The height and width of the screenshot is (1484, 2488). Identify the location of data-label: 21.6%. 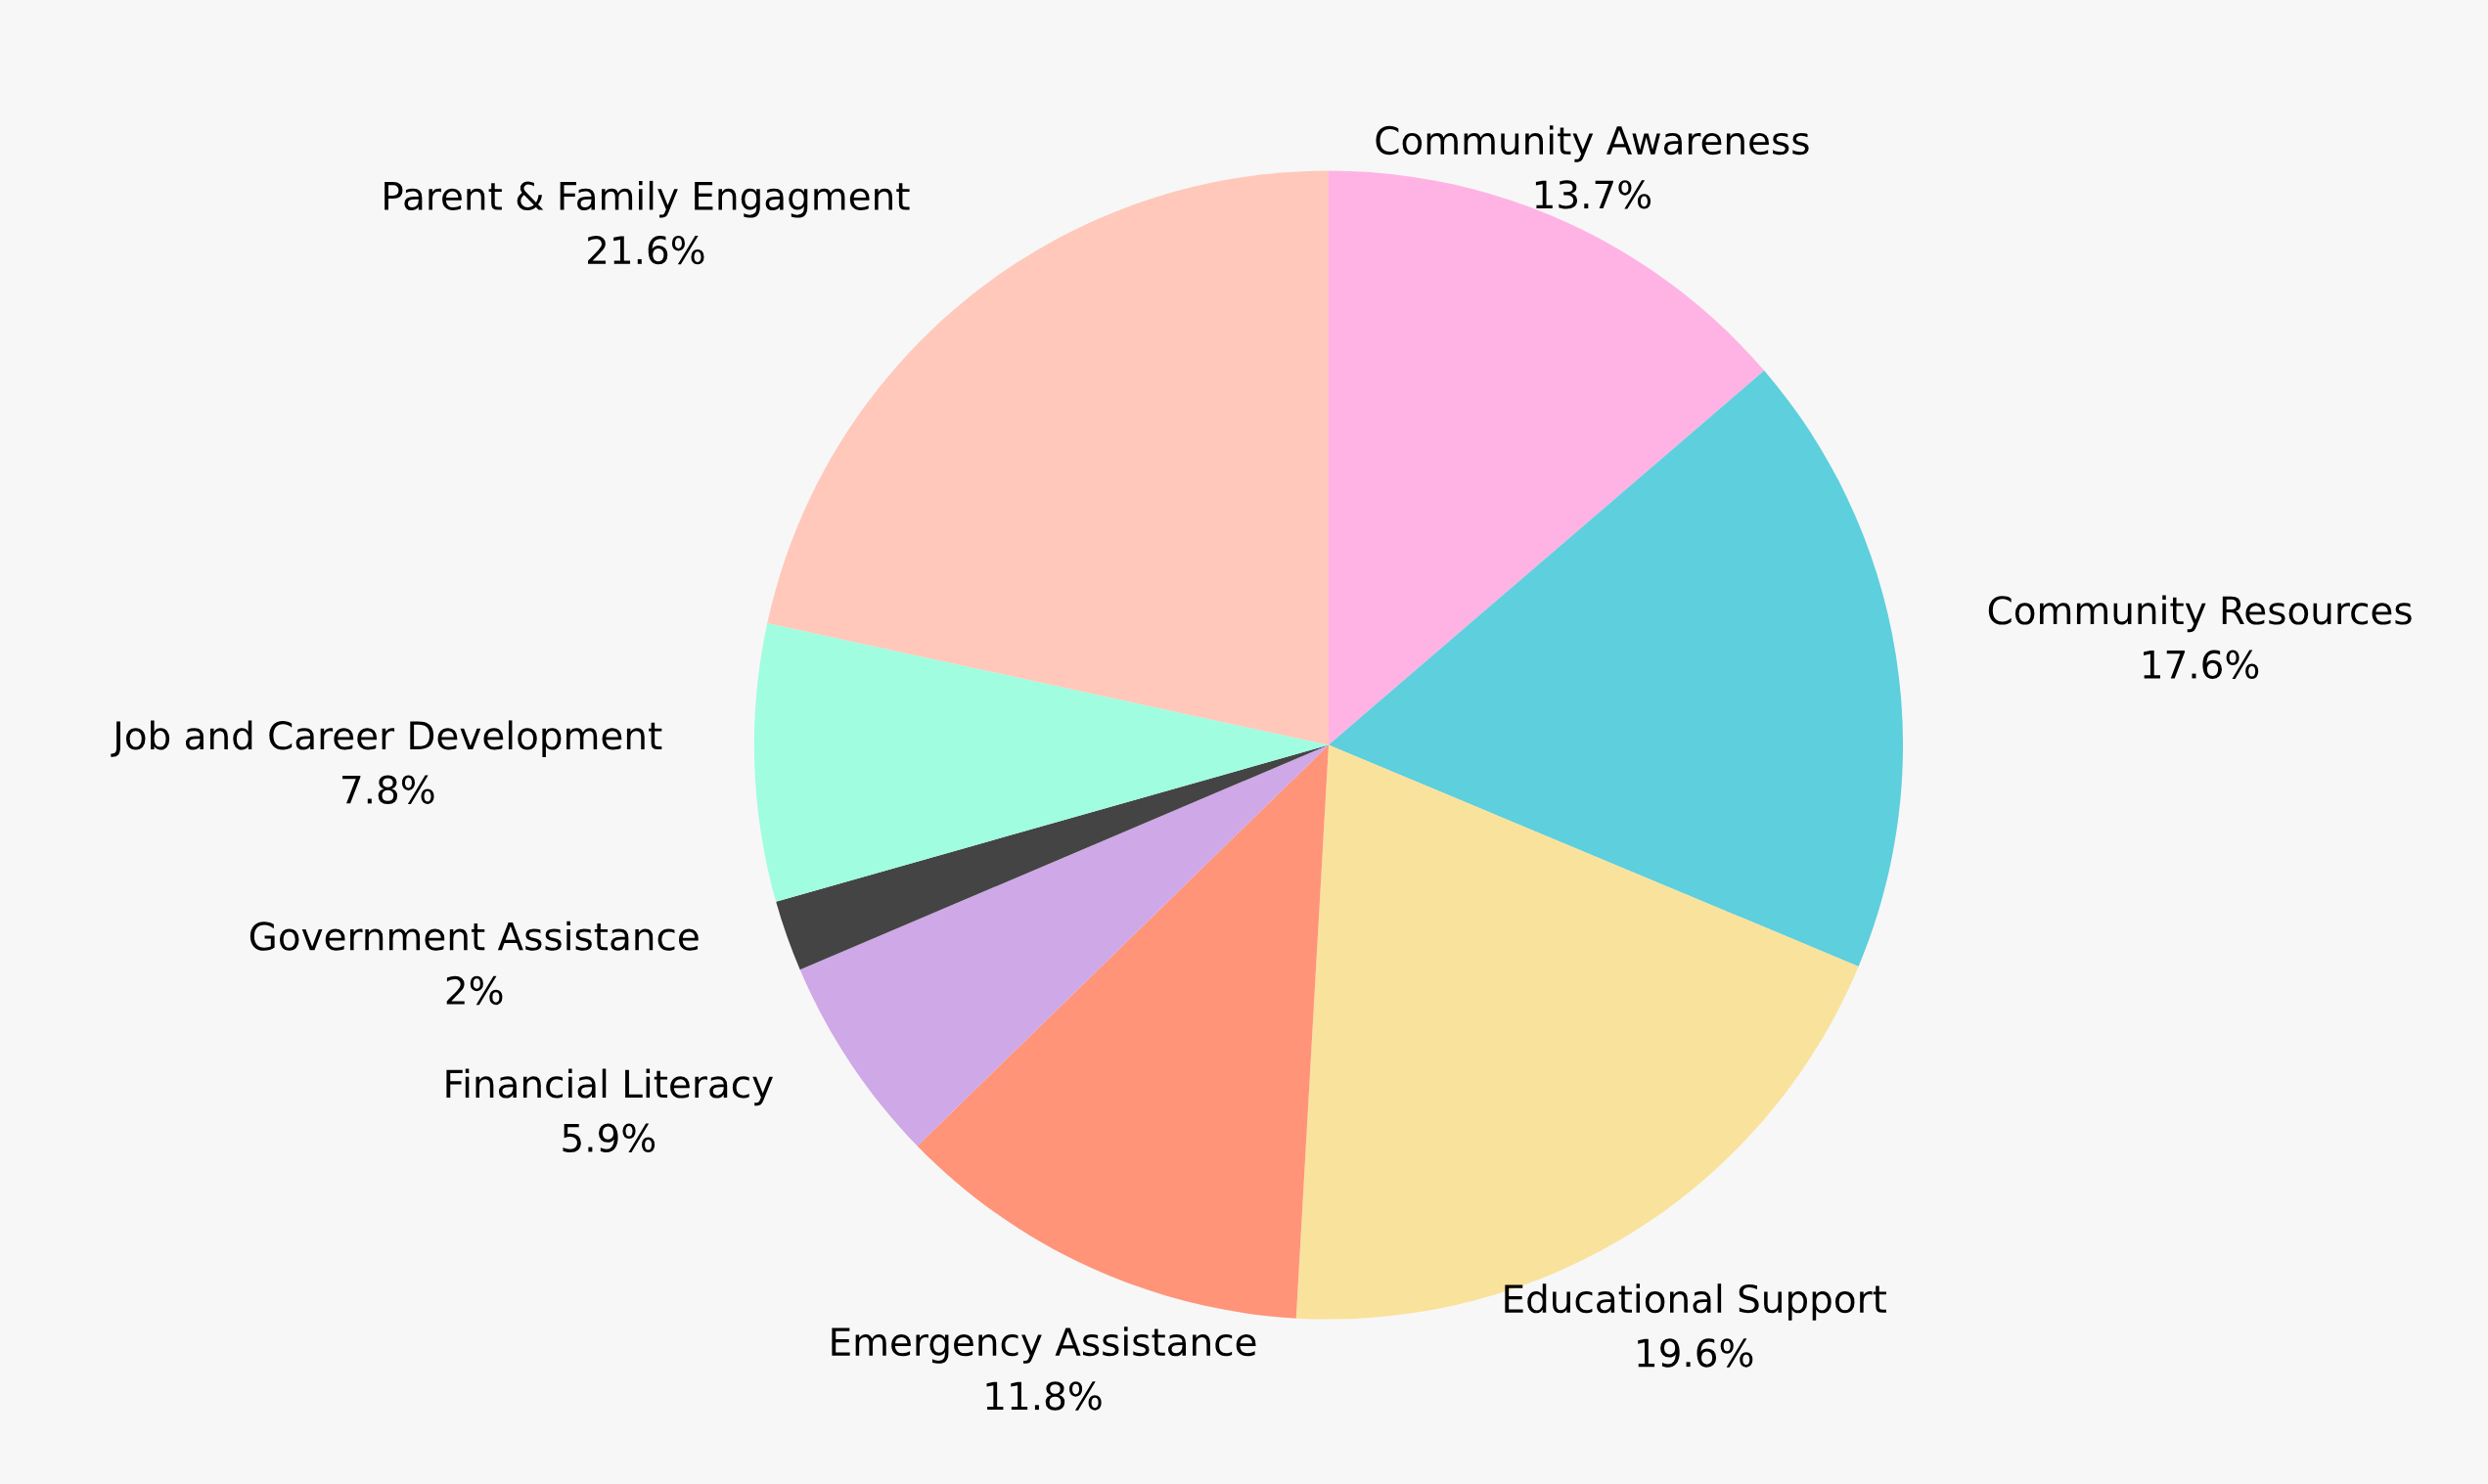
(646, 250).